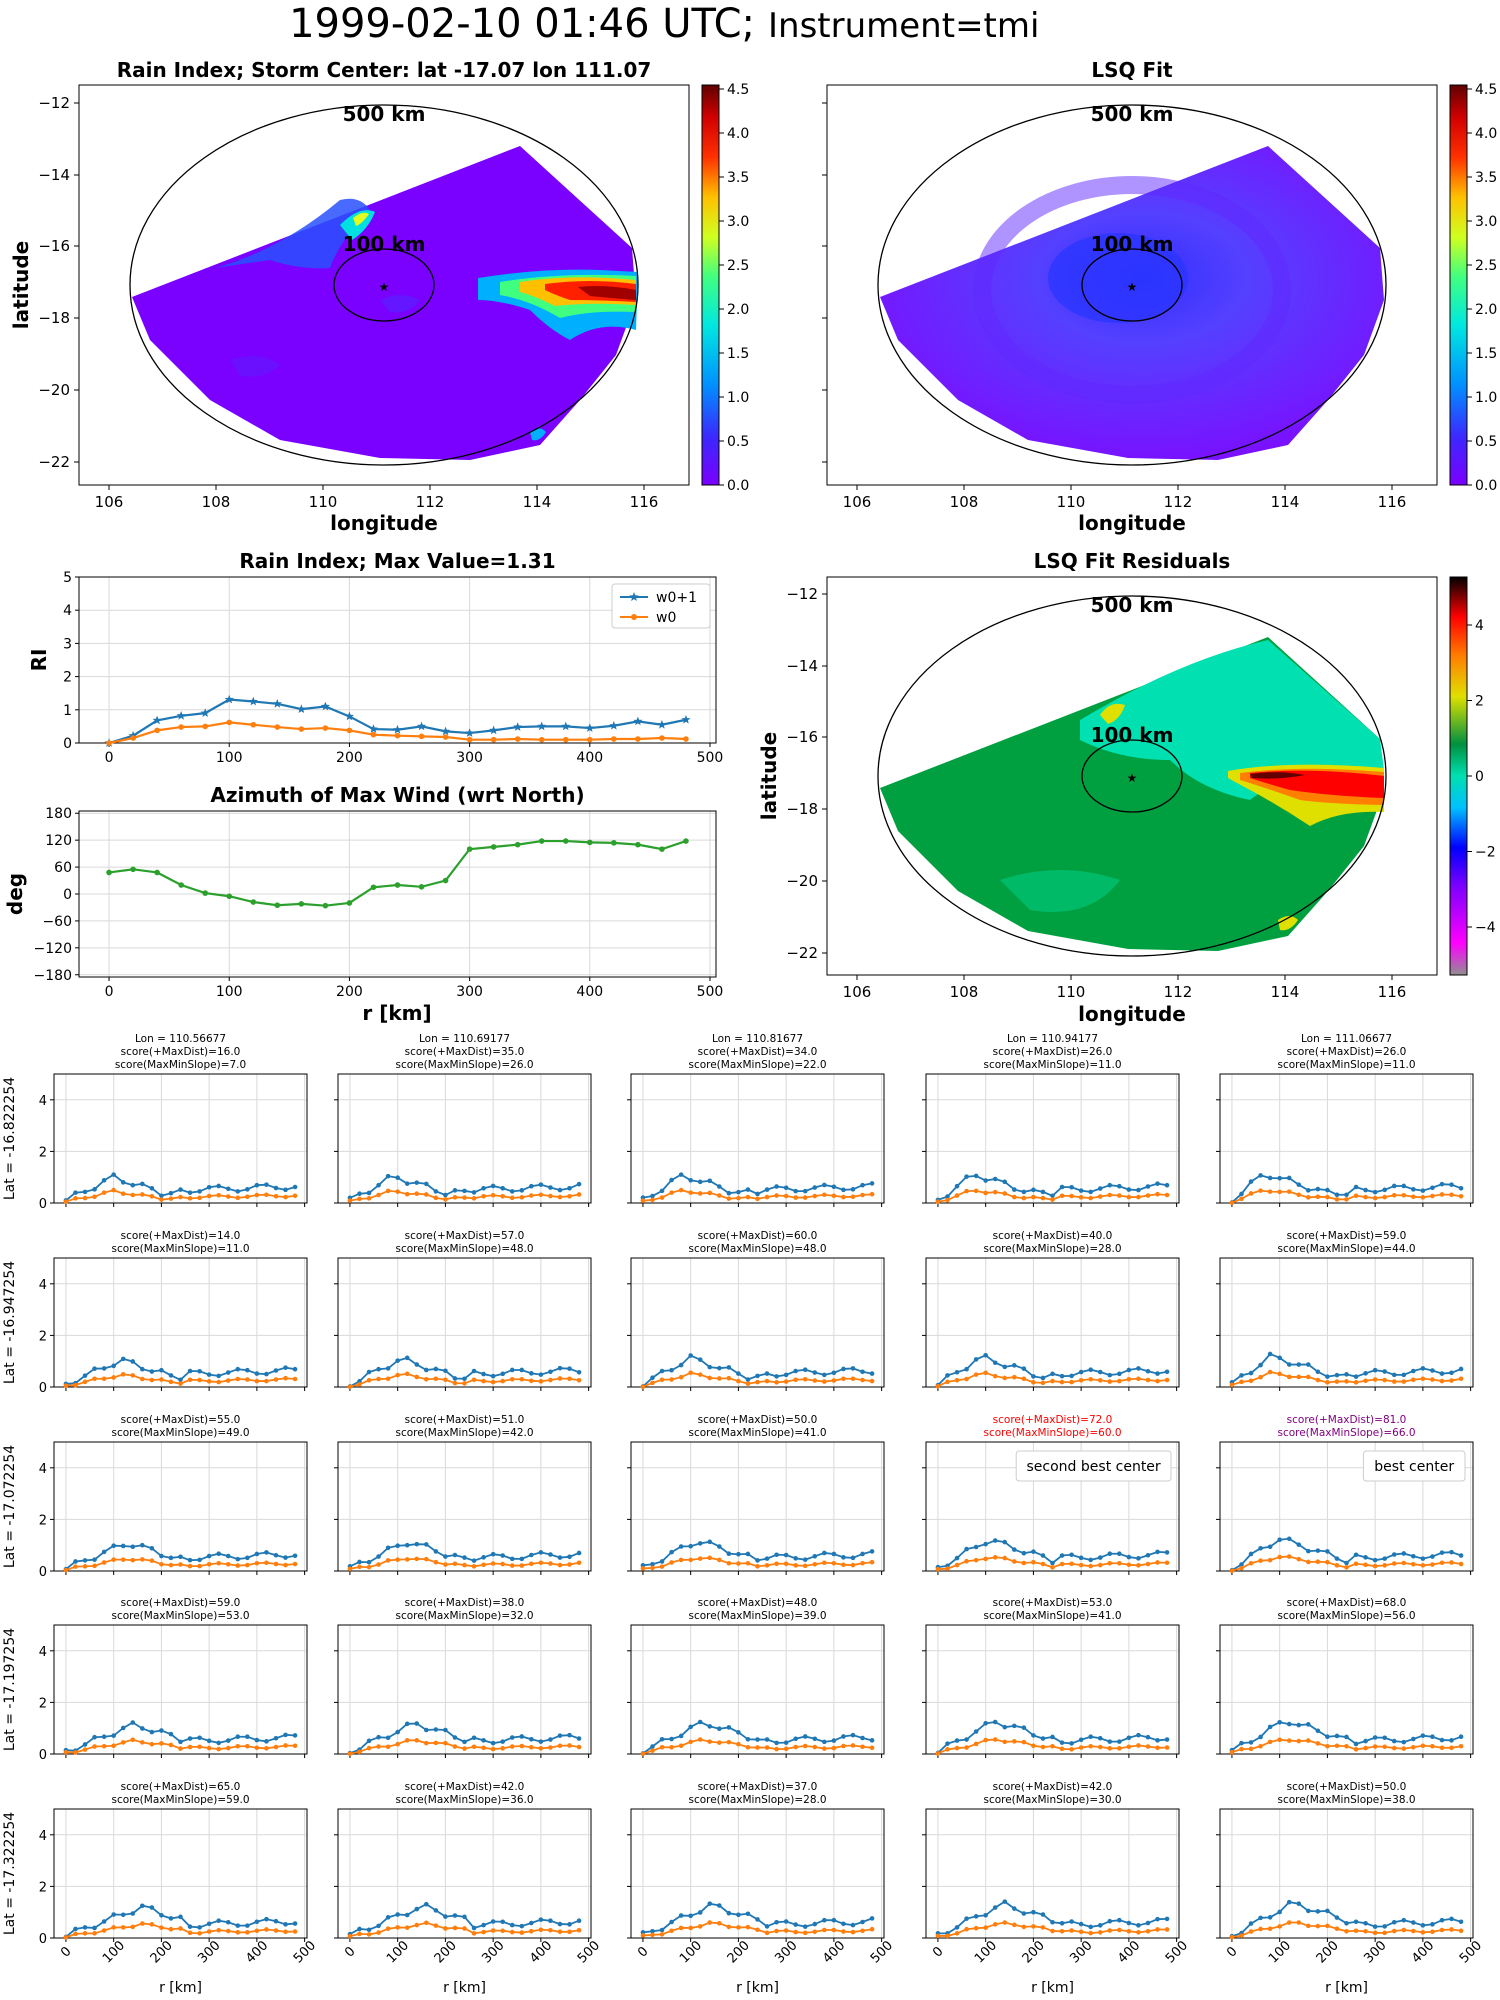  What do you see at coordinates (806, 809) in the screenshot?
I see `tick: −18` at bounding box center [806, 809].